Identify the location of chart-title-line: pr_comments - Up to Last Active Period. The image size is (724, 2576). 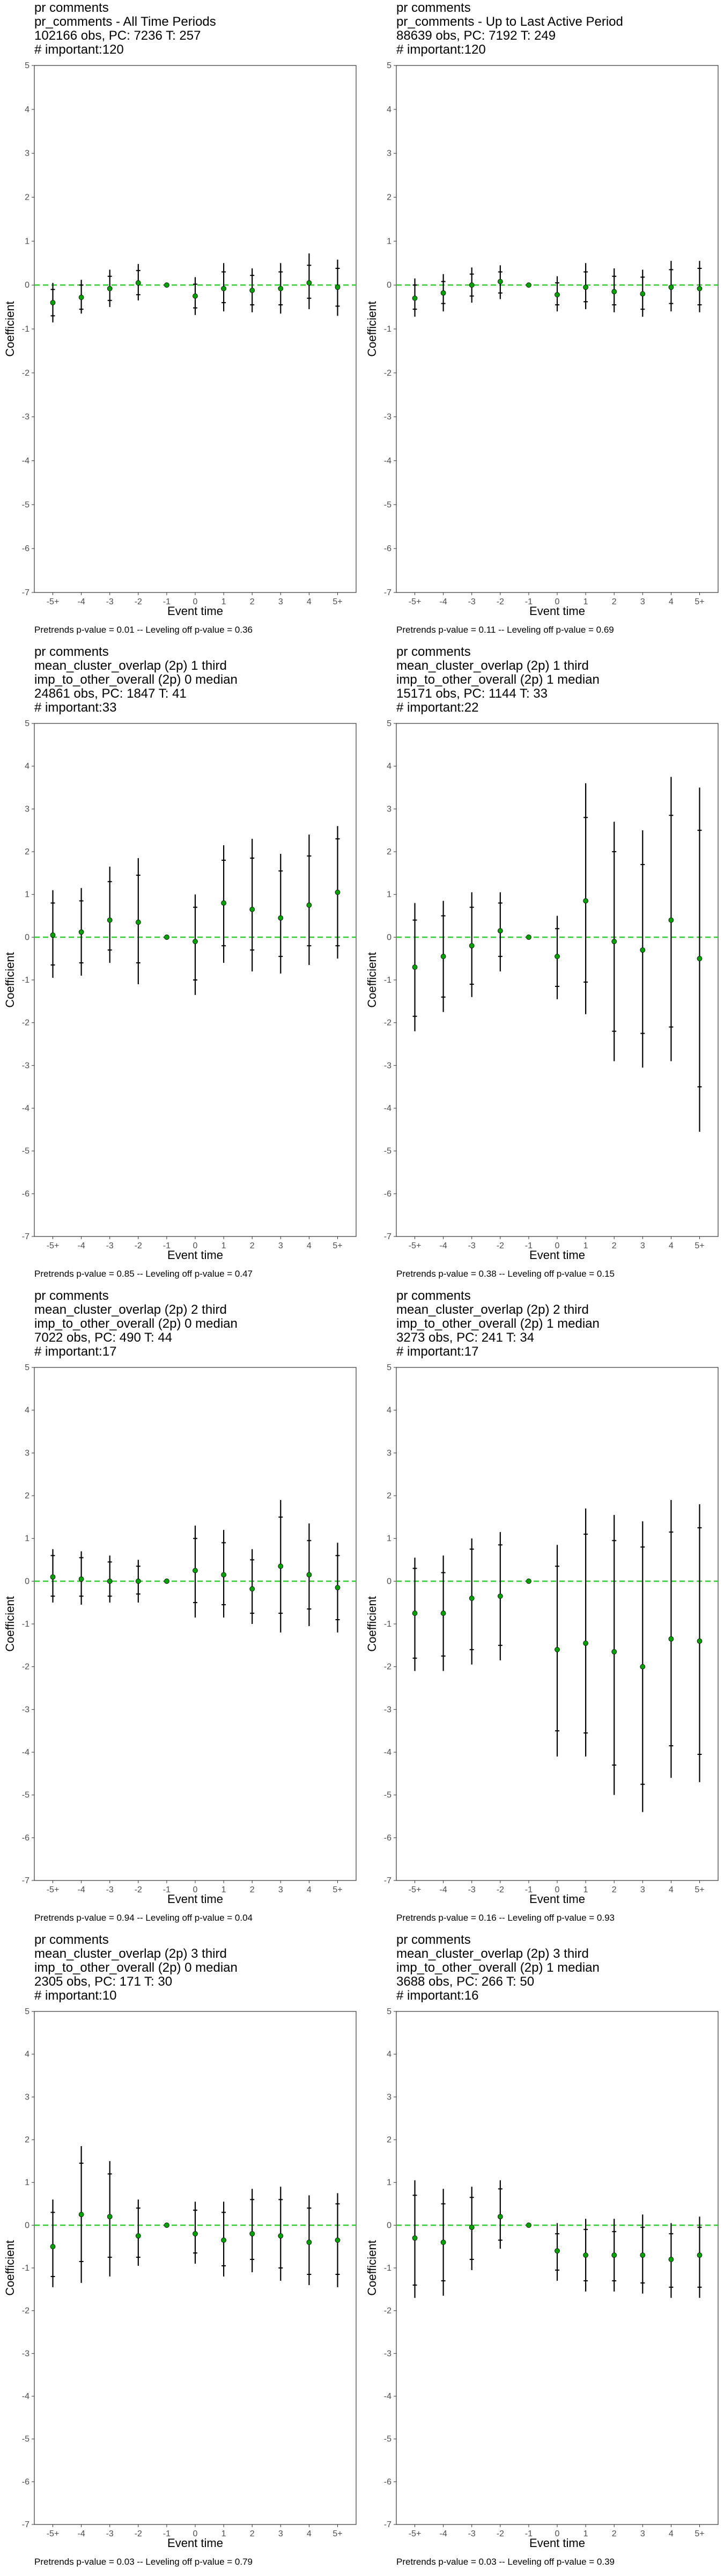
(509, 21).